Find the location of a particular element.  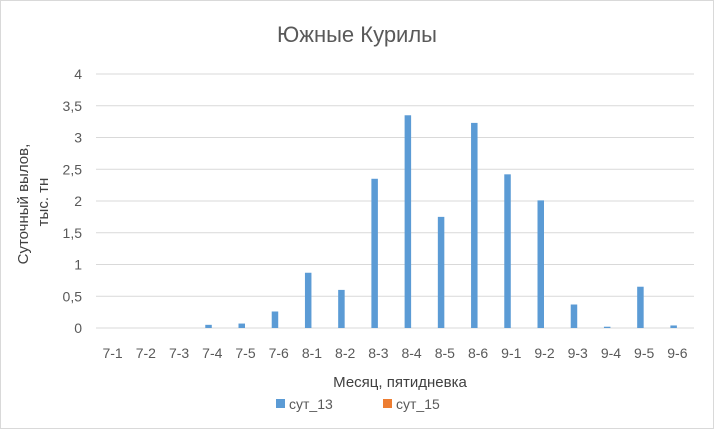

x-tick-label: 7-5 is located at coordinates (245, 353).